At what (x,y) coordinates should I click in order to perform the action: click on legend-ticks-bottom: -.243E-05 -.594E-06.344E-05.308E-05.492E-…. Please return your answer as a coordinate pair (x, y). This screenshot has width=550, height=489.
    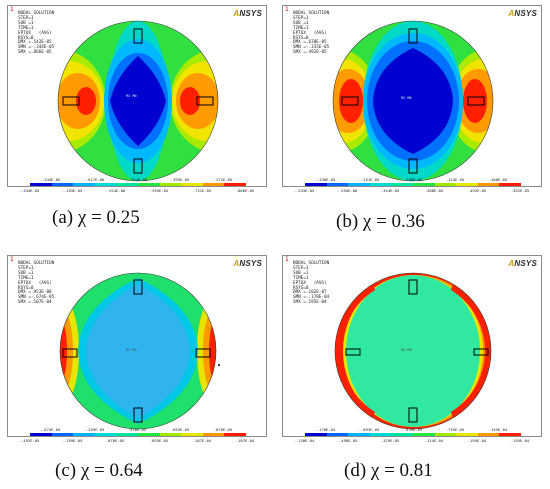
    Looking at the image, I should click on (411, 190).